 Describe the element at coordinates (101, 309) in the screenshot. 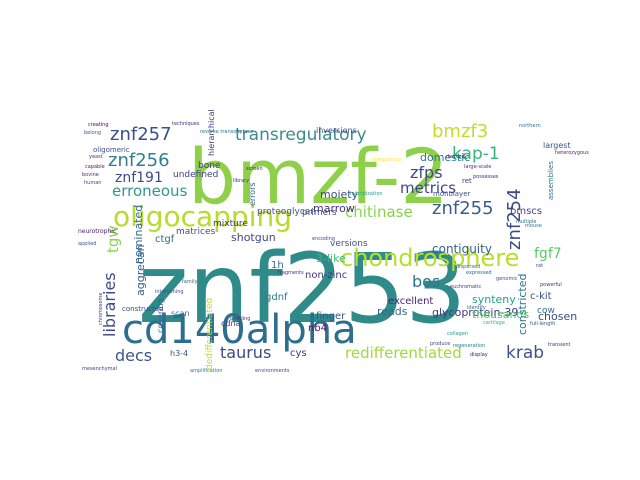

I see `word-chromosome: chromosome` at that location.